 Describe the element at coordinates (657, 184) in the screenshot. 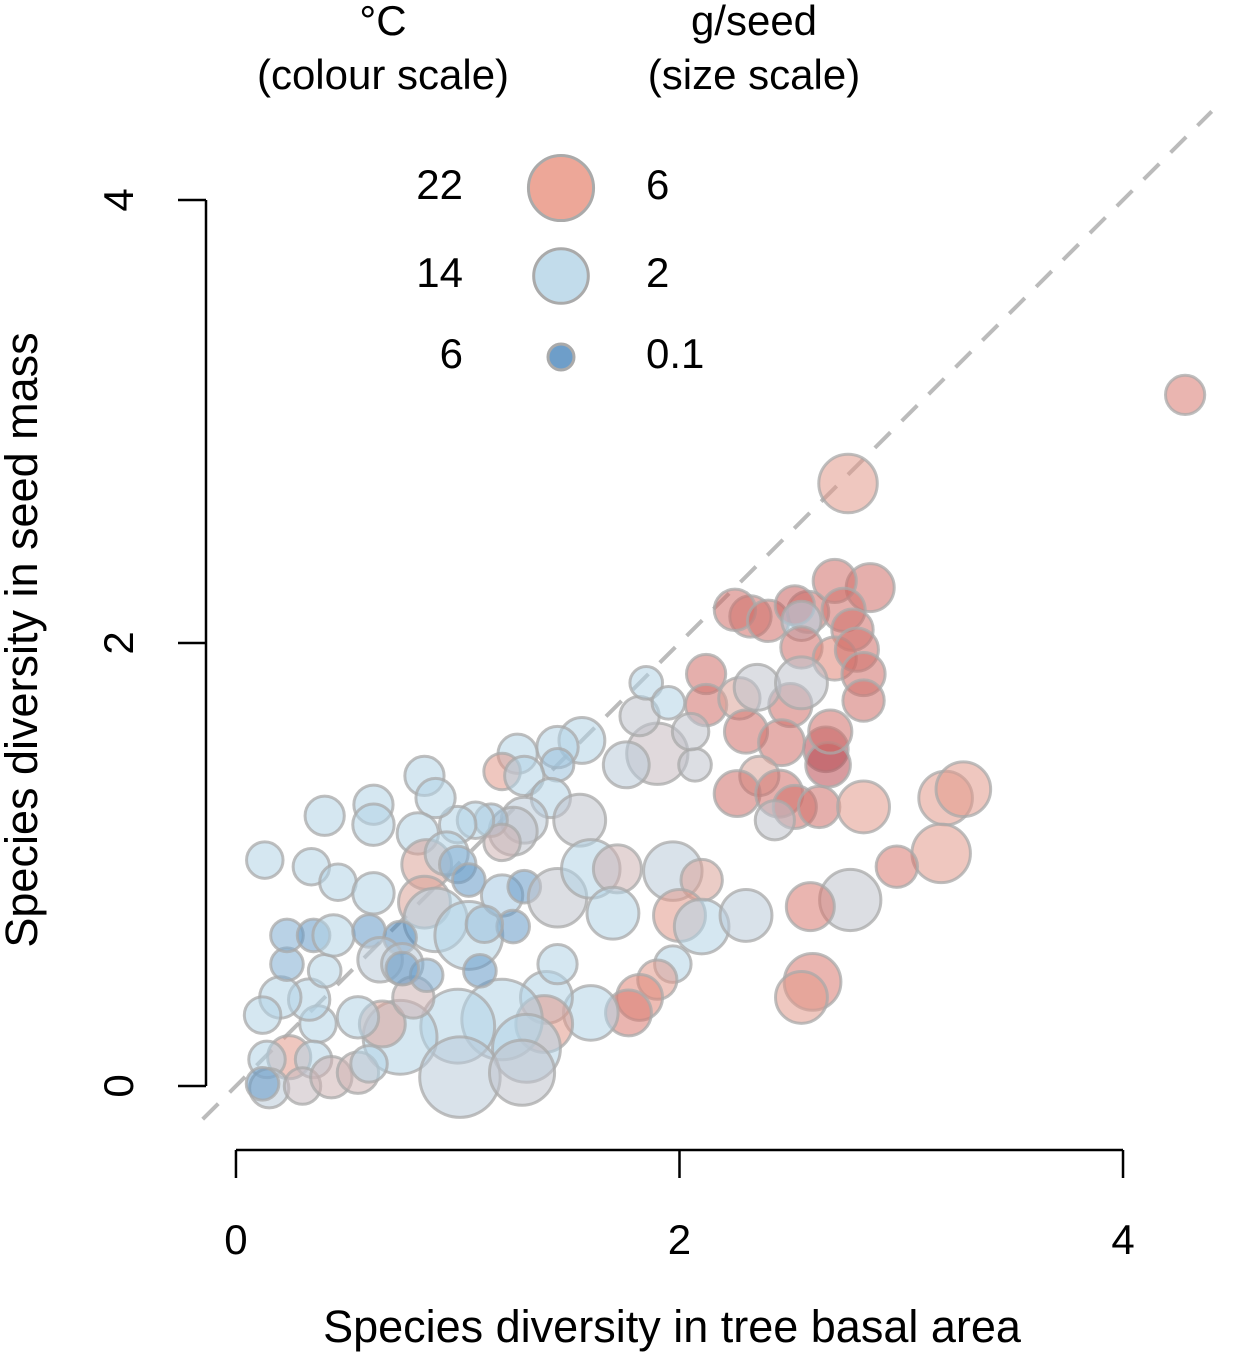

I see `size-legend-label: 6` at that location.